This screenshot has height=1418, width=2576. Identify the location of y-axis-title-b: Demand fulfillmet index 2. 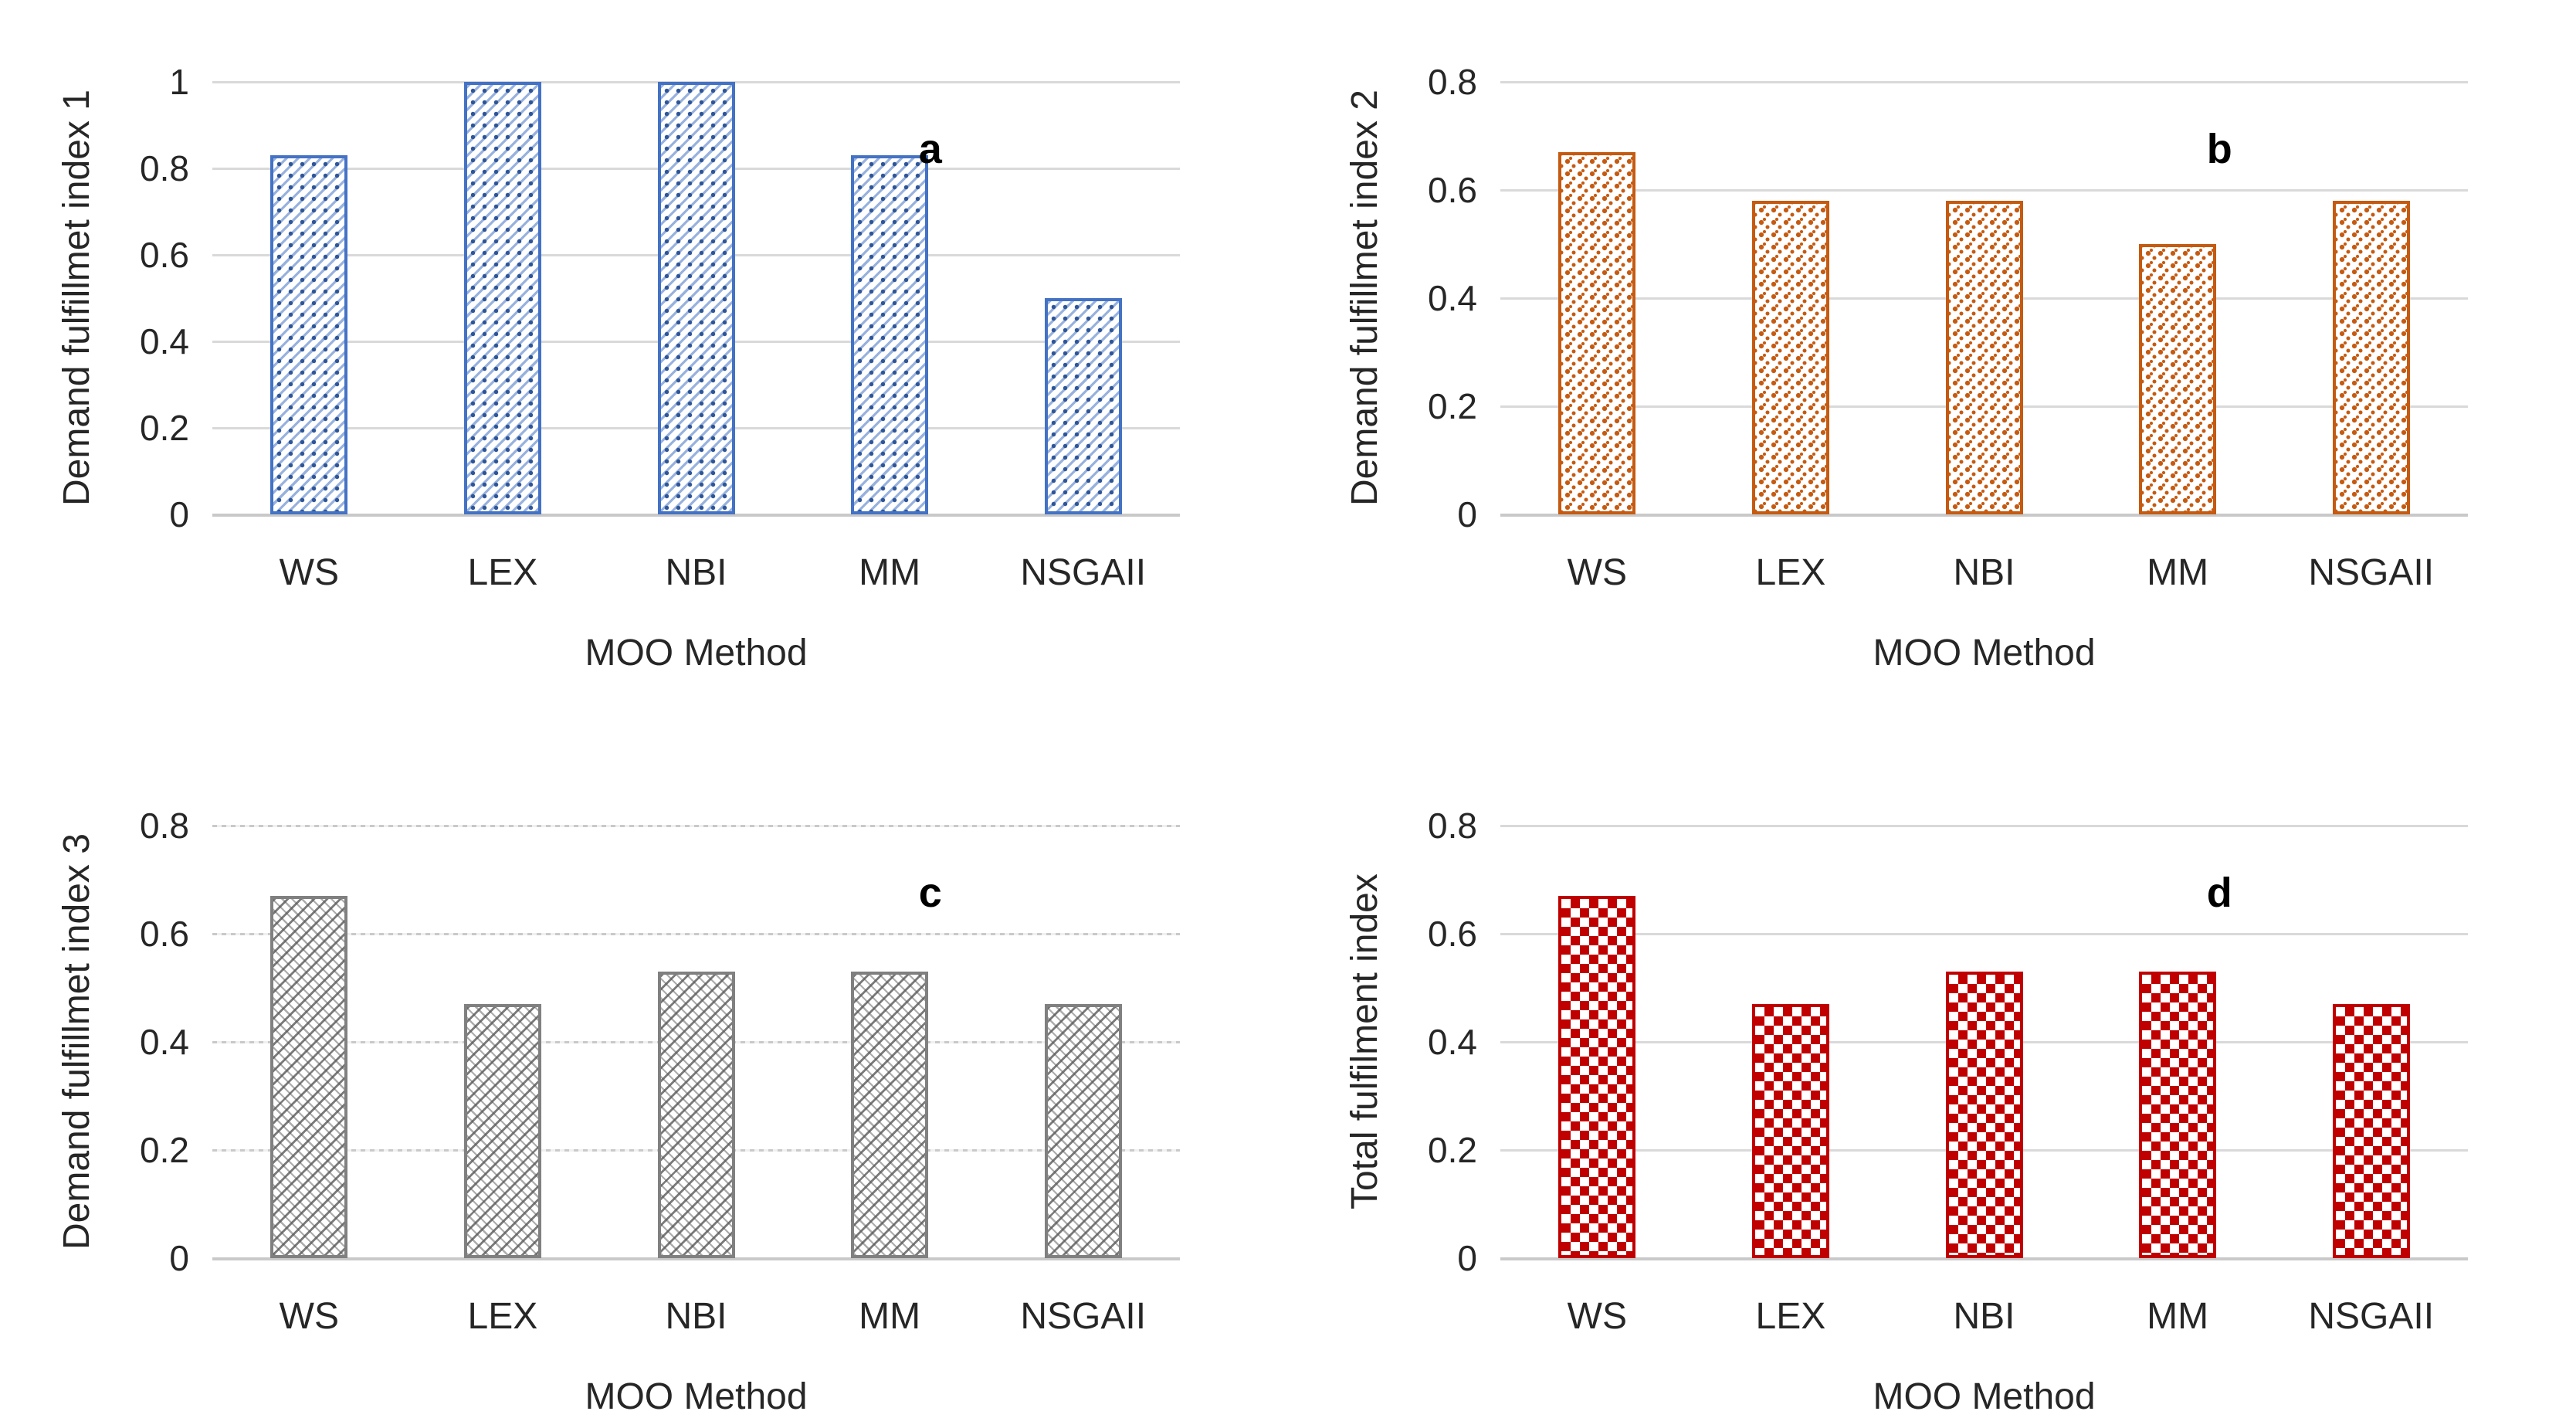
(1364, 298).